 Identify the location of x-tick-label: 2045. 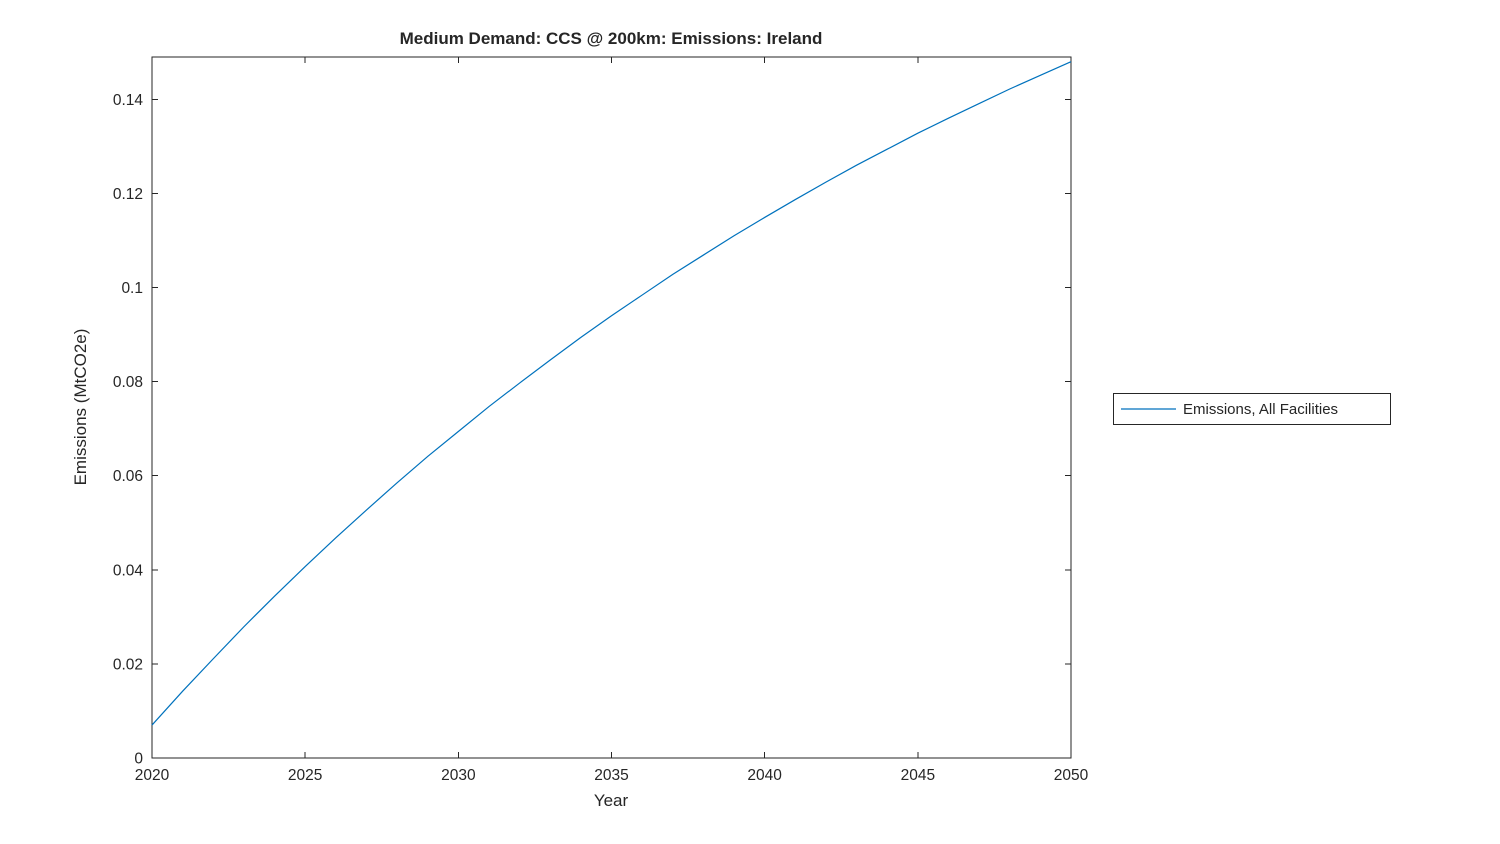
(918, 775).